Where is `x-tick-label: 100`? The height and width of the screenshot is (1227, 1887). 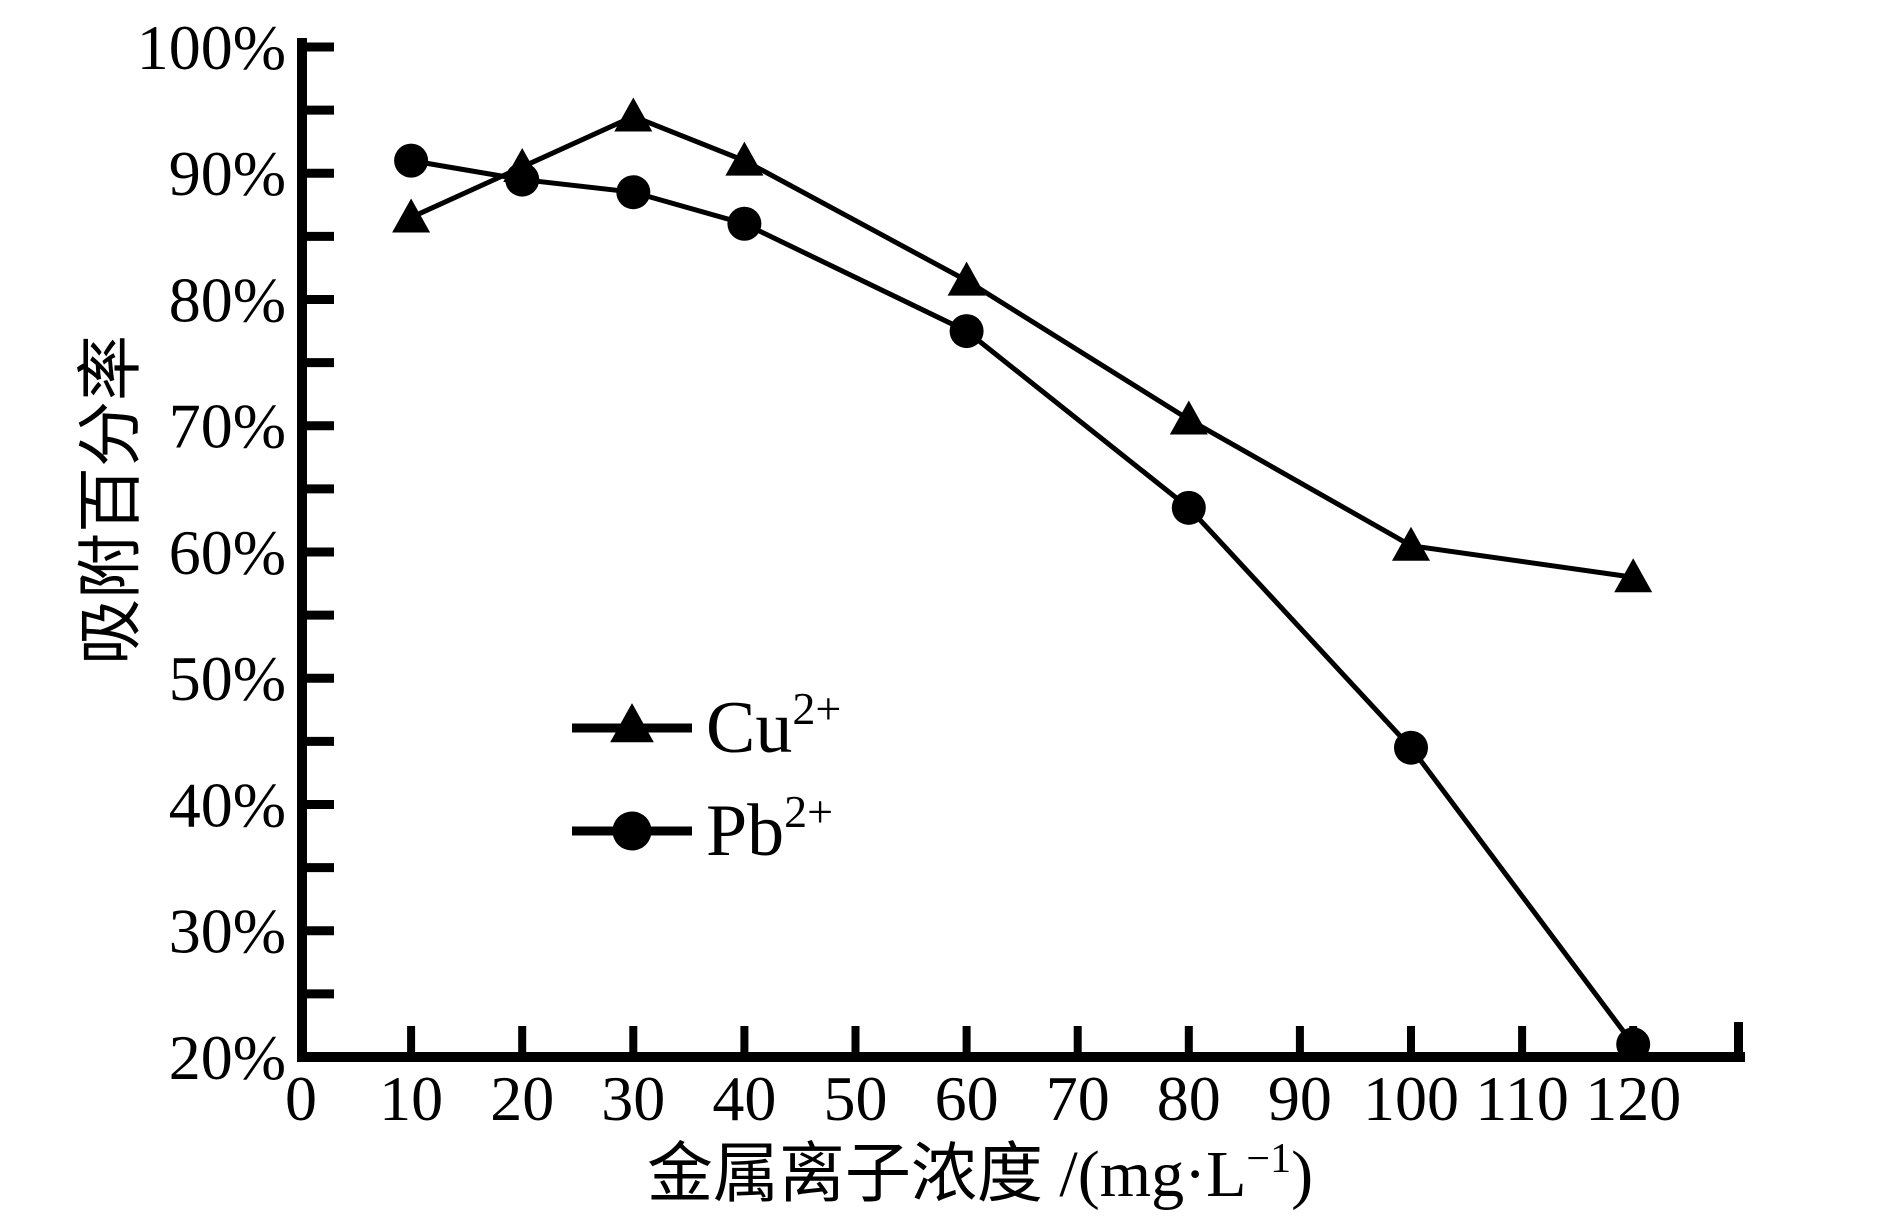 x-tick-label: 100 is located at coordinates (1411, 1098).